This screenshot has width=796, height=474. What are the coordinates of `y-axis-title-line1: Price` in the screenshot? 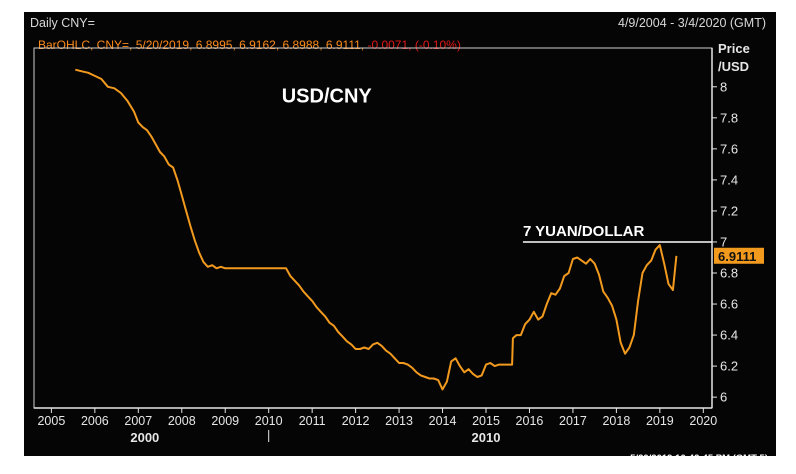 It's located at (734, 48).